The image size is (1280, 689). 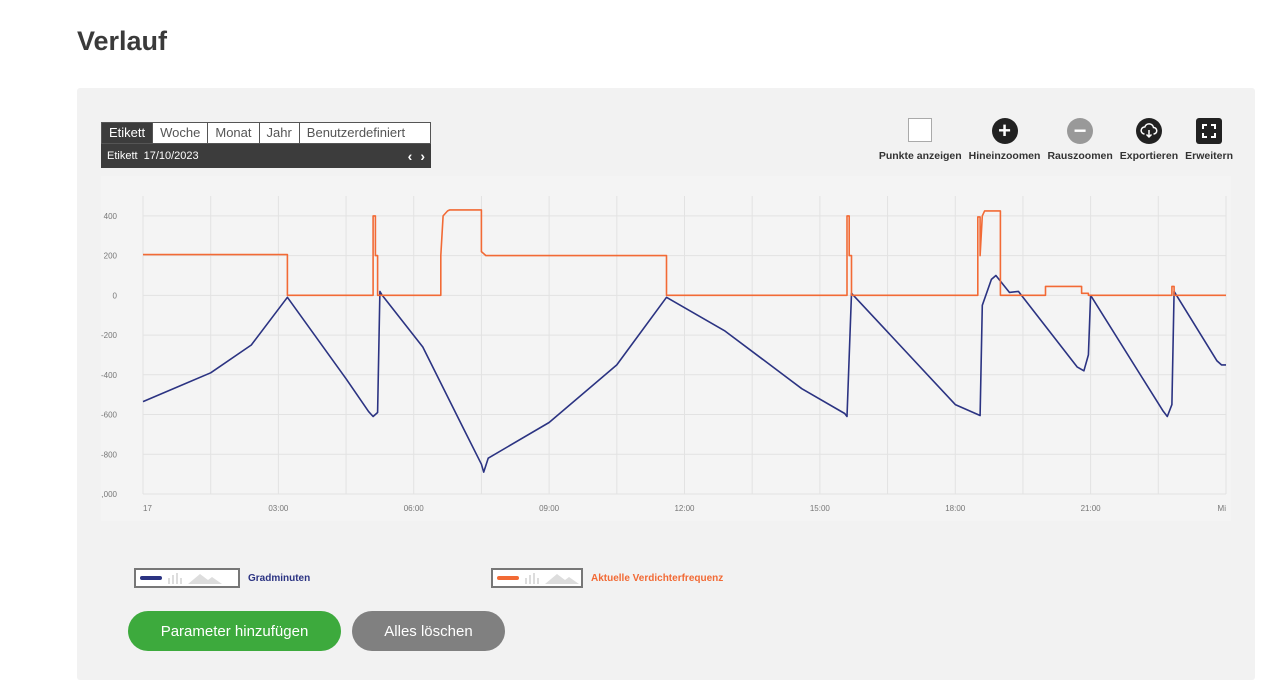 What do you see at coordinates (684, 508) in the screenshot?
I see `x-tick-label: 12:00` at bounding box center [684, 508].